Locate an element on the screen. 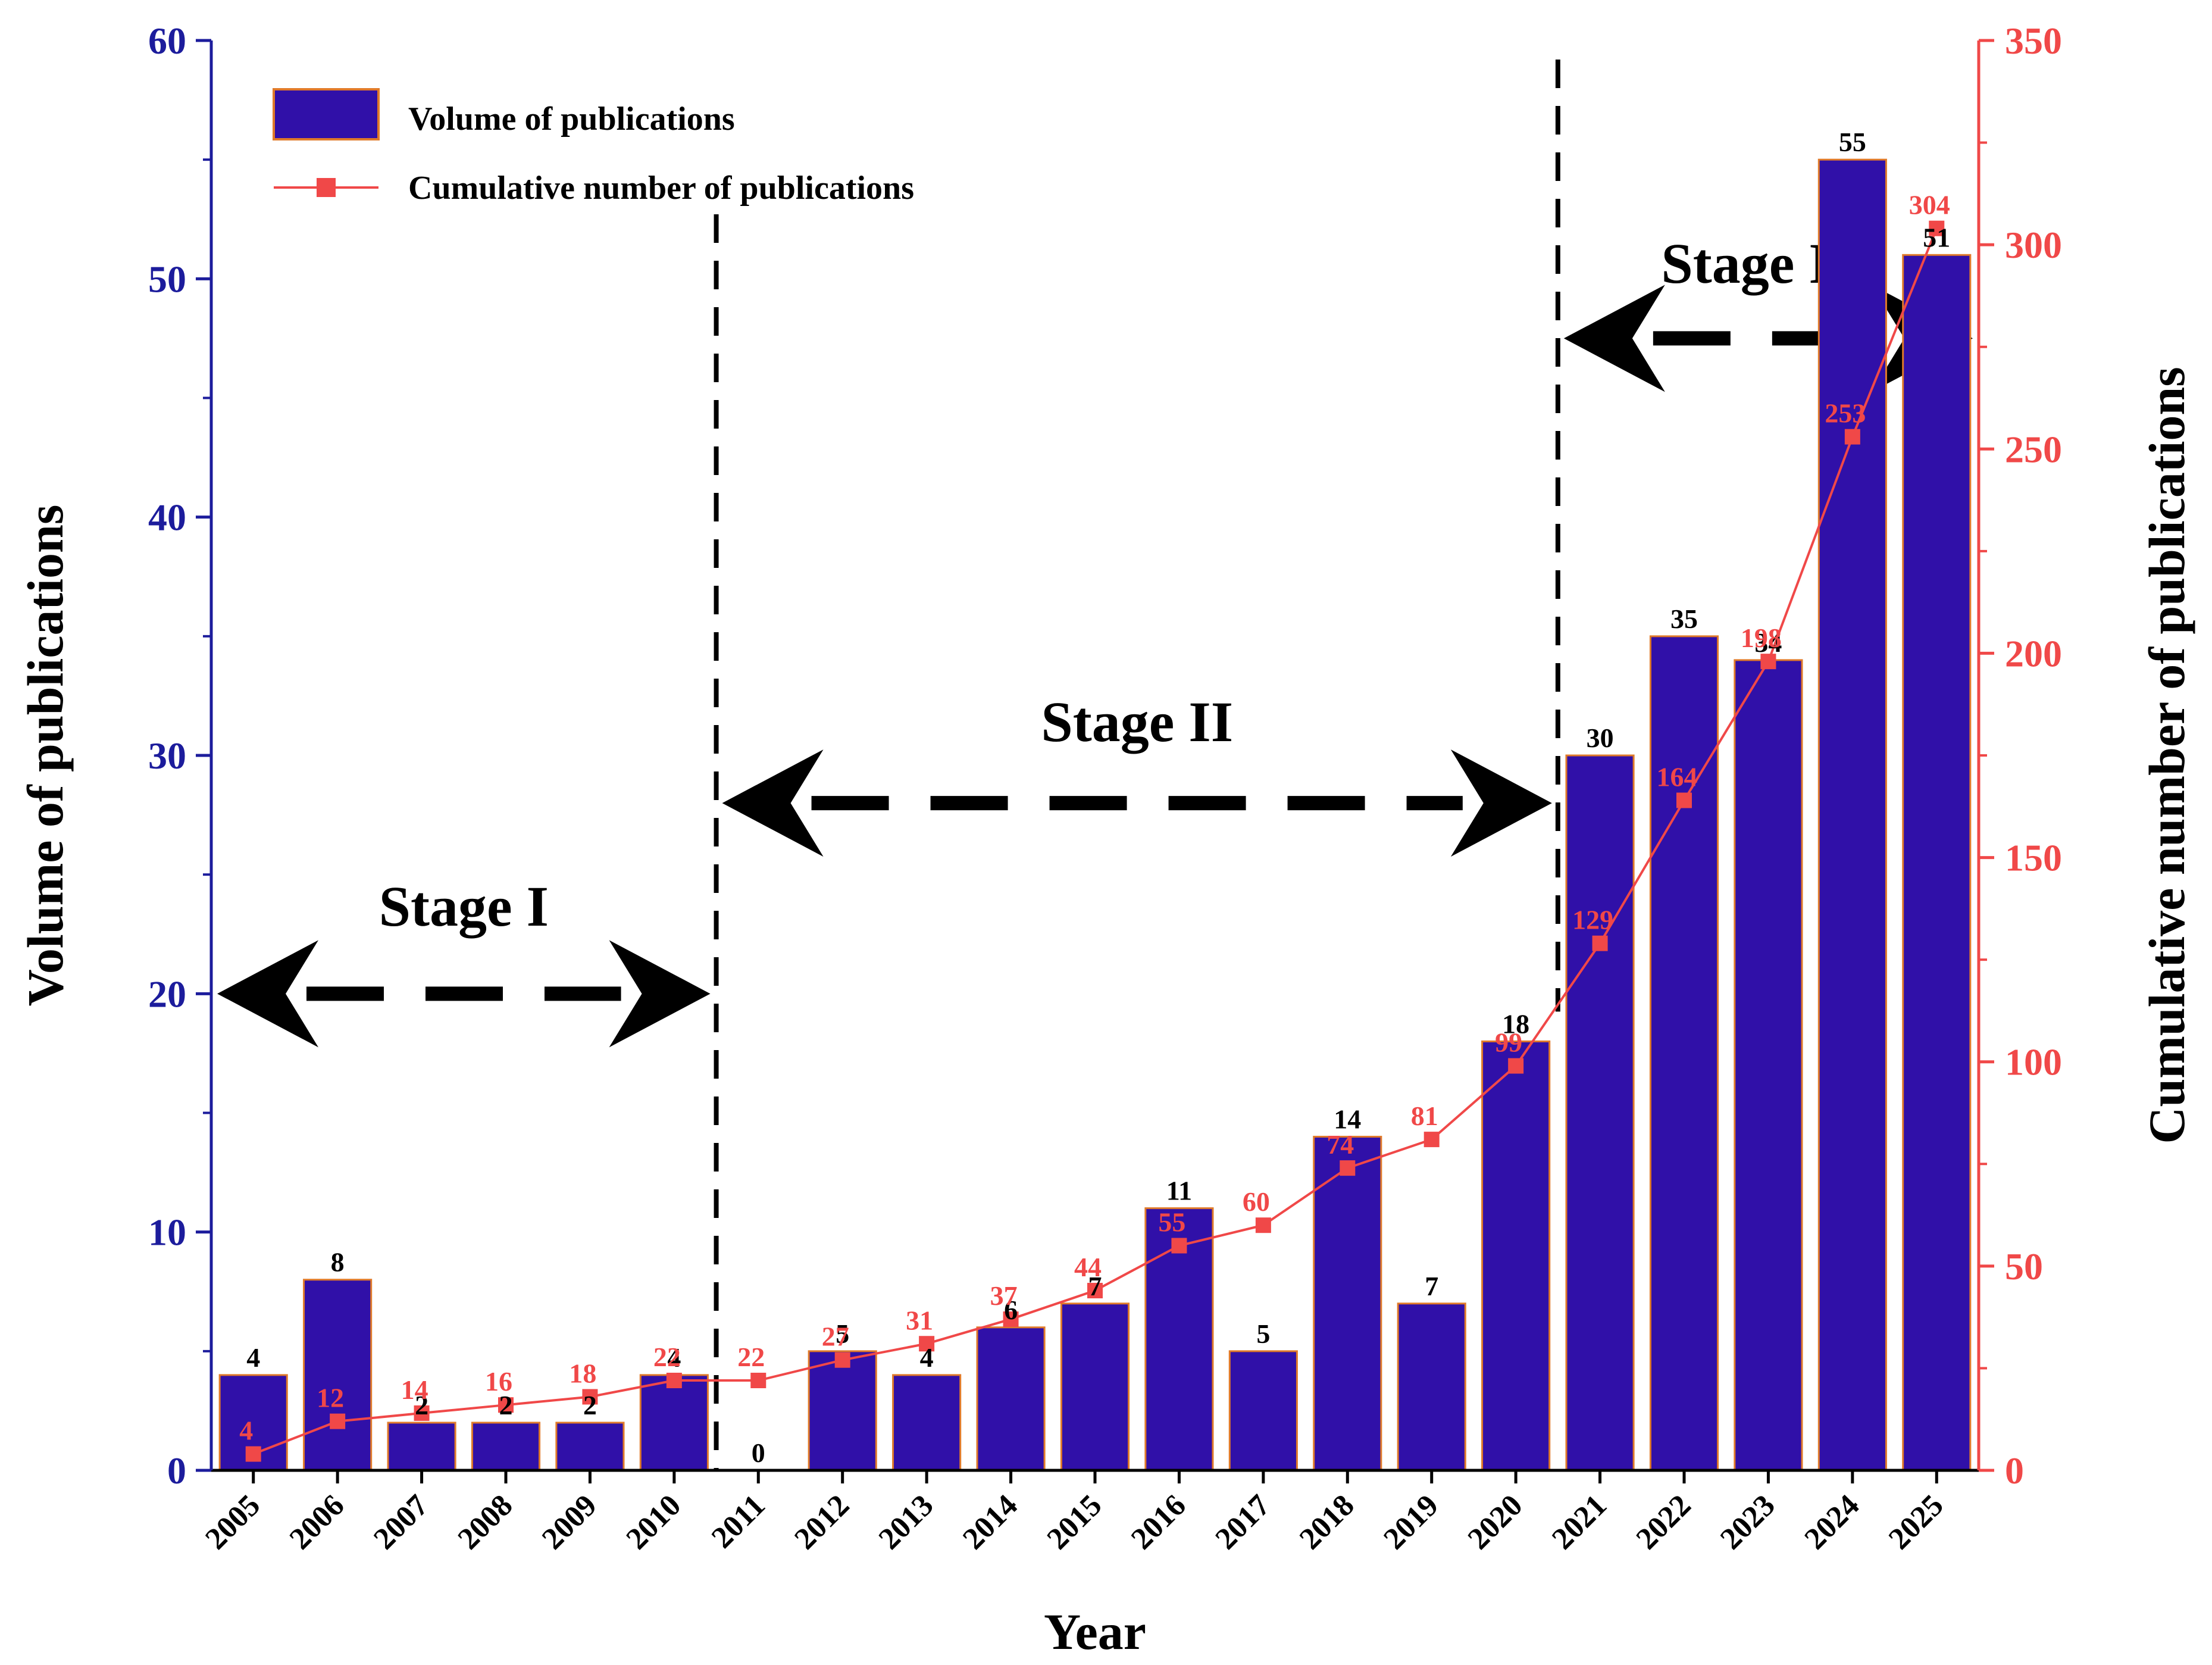 The width and height of the screenshot is (2212, 1665). bar-2018 is located at coordinates (1347, 1304).